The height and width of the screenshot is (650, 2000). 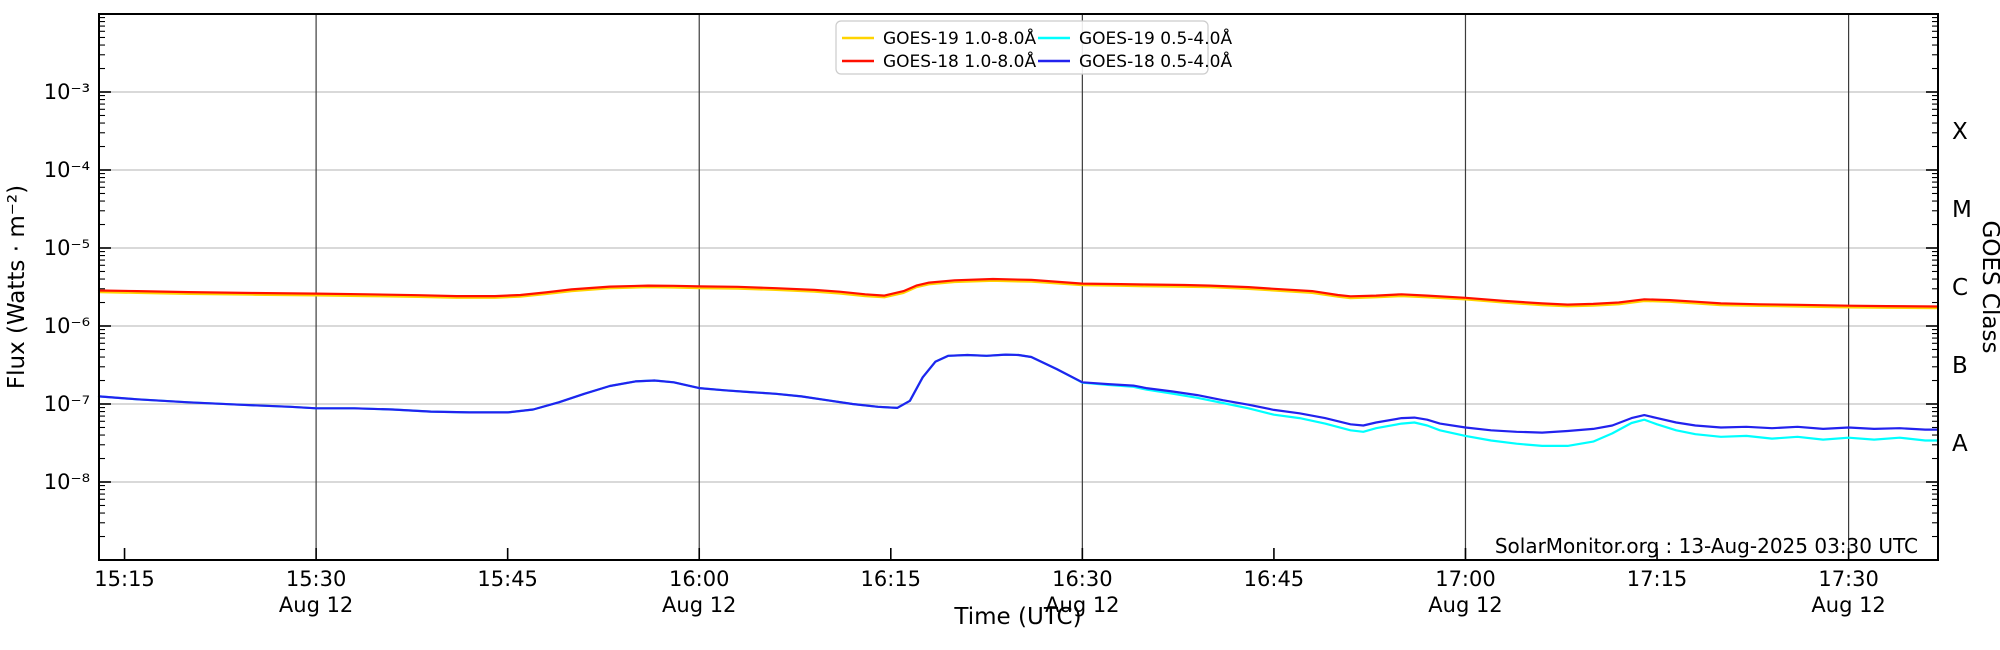 What do you see at coordinates (1960, 366) in the screenshot?
I see `goes-class-label: B` at bounding box center [1960, 366].